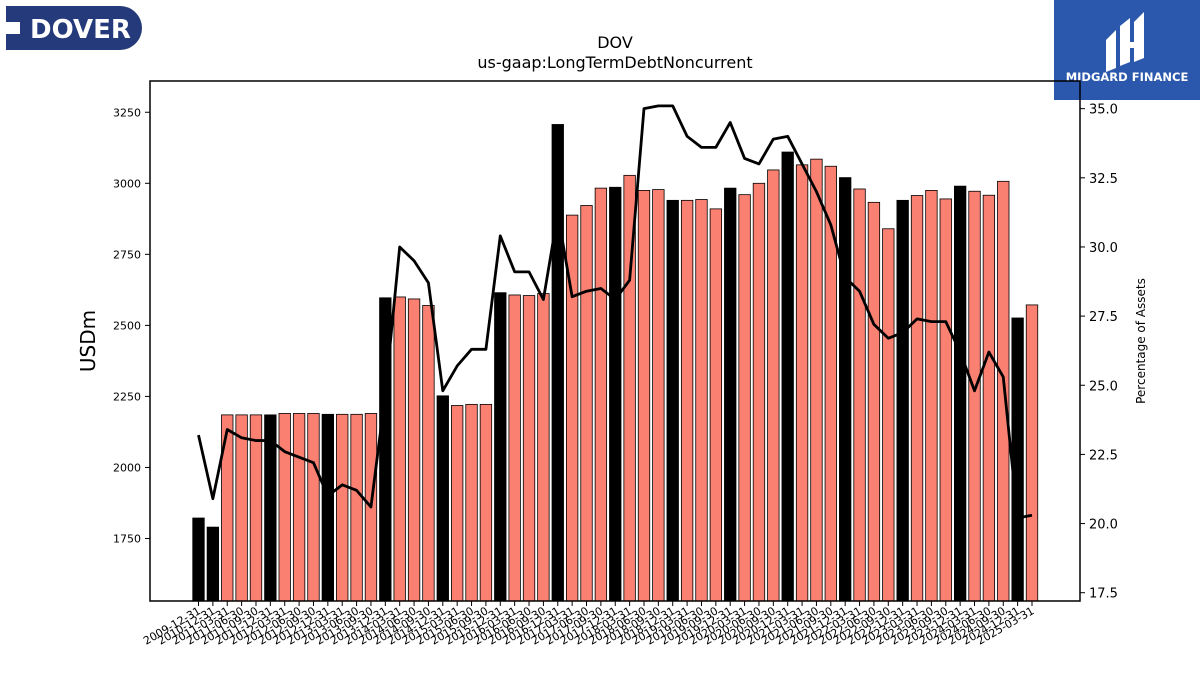 This screenshot has height=675, width=1200. What do you see at coordinates (615, 42) in the screenshot?
I see `chart-title: DOV` at bounding box center [615, 42].